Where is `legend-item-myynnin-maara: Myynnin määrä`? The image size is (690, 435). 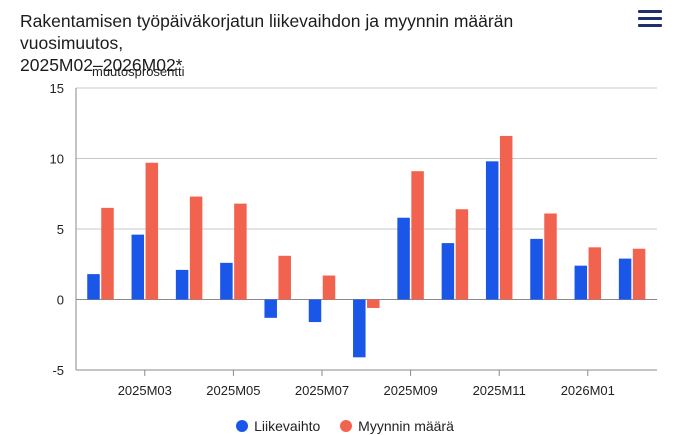
legend-item-myynnin-maara: Myynnin määrä is located at coordinates (397, 426).